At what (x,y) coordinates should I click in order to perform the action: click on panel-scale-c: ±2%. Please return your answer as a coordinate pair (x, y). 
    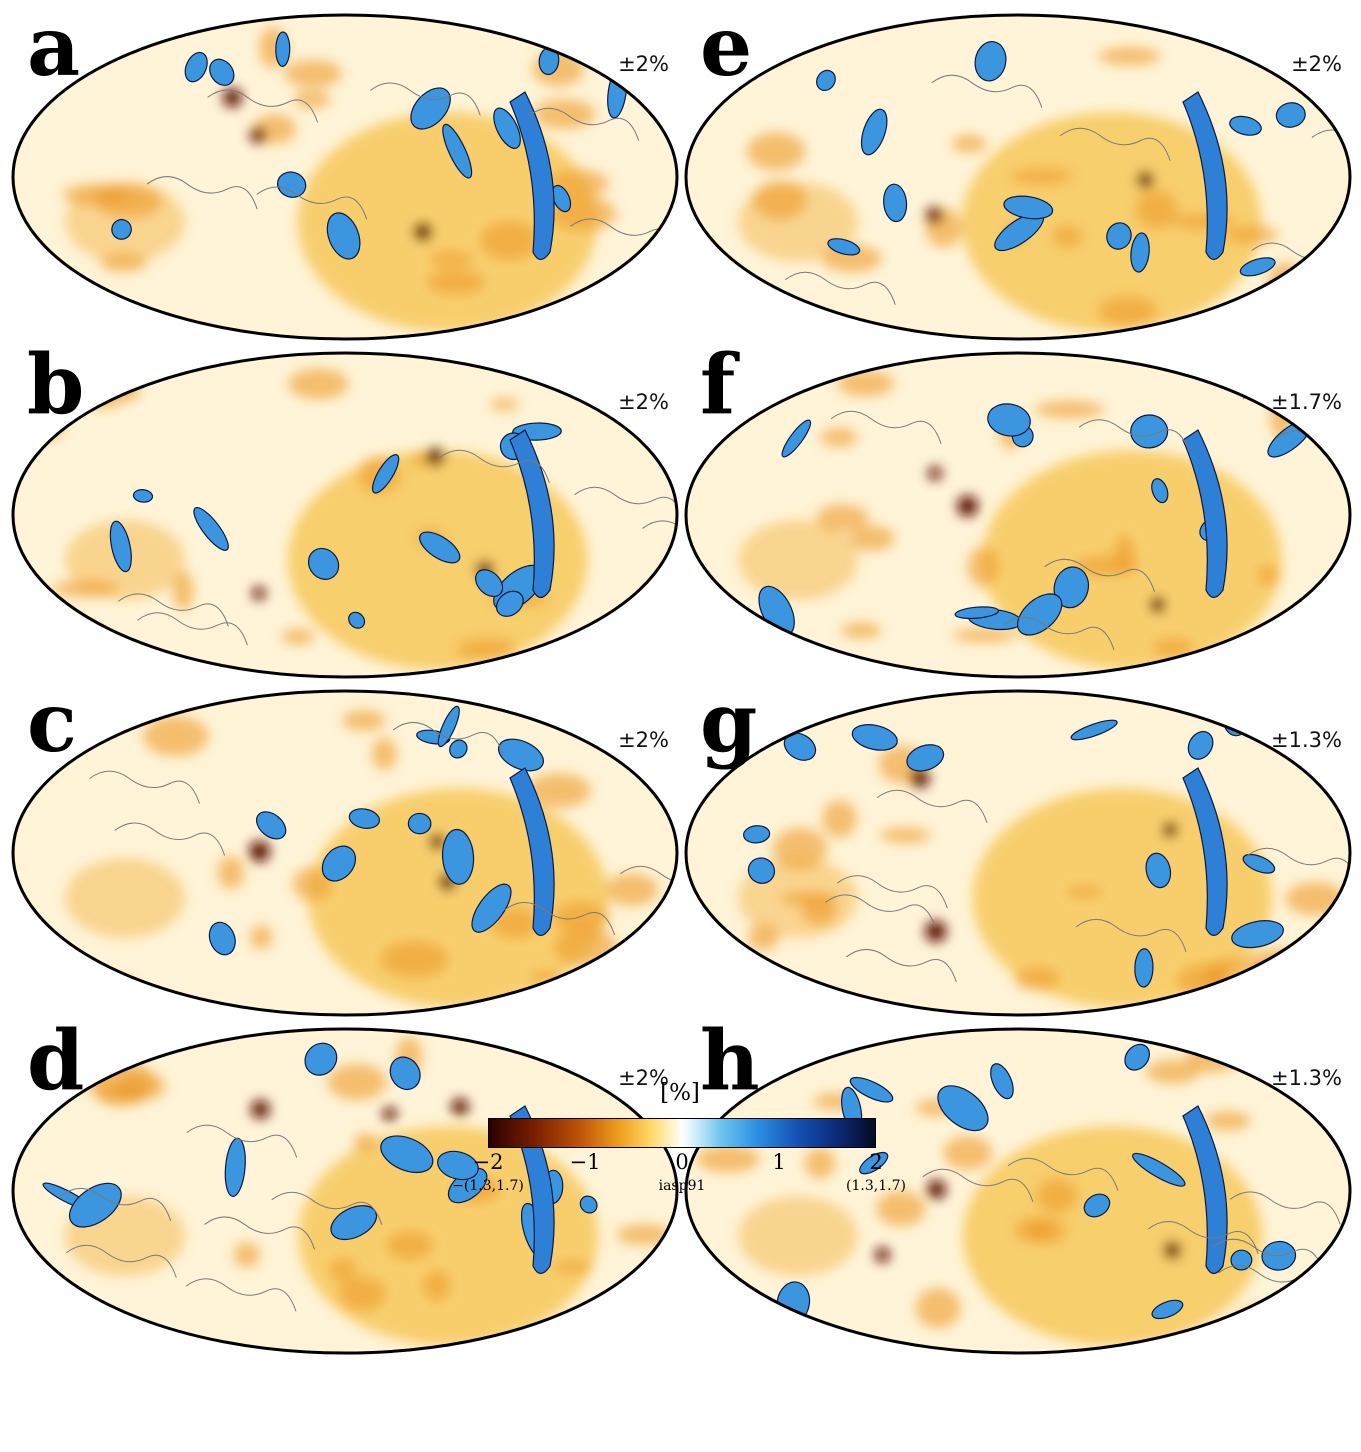
    Looking at the image, I should click on (643, 740).